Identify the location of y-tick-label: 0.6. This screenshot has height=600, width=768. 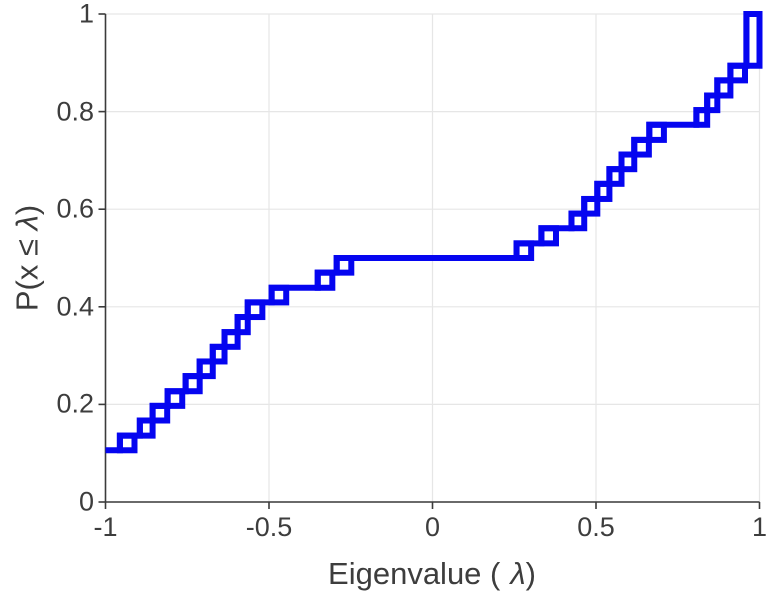
(75, 208).